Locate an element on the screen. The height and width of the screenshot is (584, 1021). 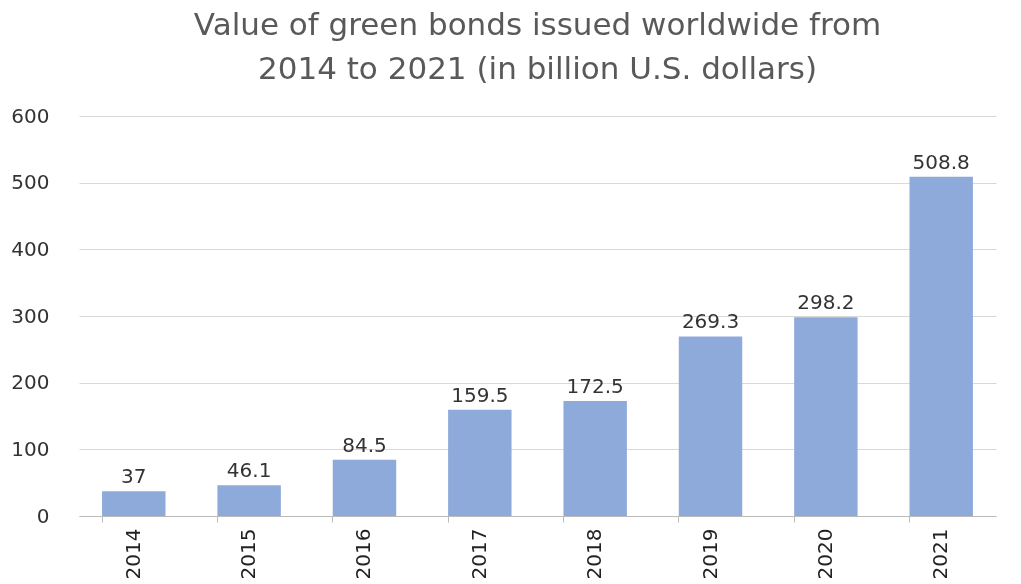
data-label: 269.3 is located at coordinates (710, 321).